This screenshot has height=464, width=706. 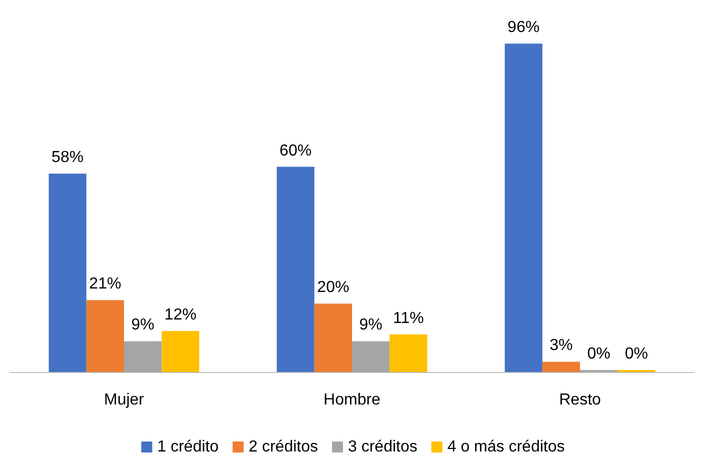 What do you see at coordinates (383, 447) in the screenshot?
I see `legend-label: 3 créditos` at bounding box center [383, 447].